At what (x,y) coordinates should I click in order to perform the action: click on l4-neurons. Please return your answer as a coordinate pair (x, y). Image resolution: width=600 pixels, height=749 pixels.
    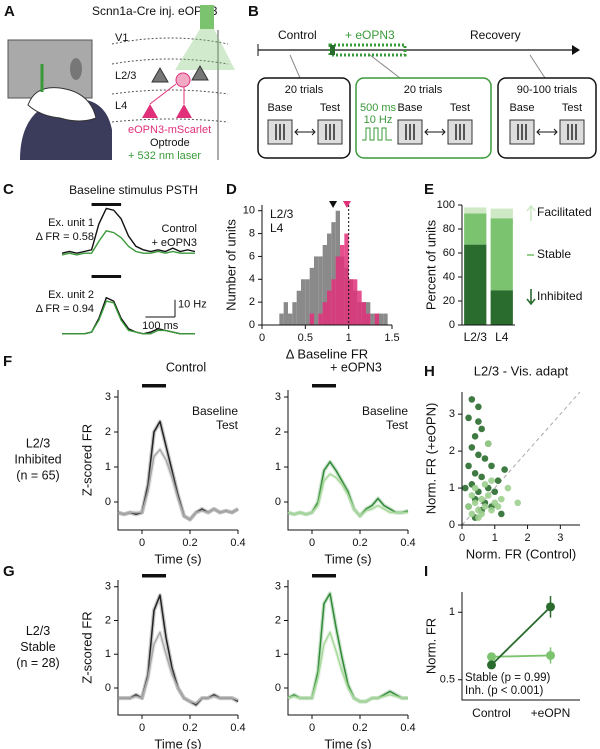
    Looking at the image, I should click on (167, 111).